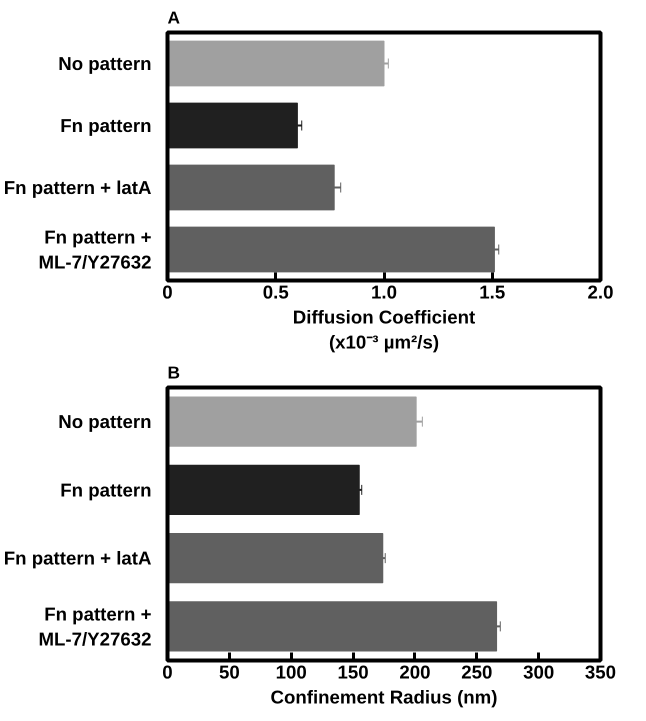 The image size is (646, 721). I want to click on x-axis-title: Diffusion Coefficient (x10⁻³ µm²/s), so click(384, 329).